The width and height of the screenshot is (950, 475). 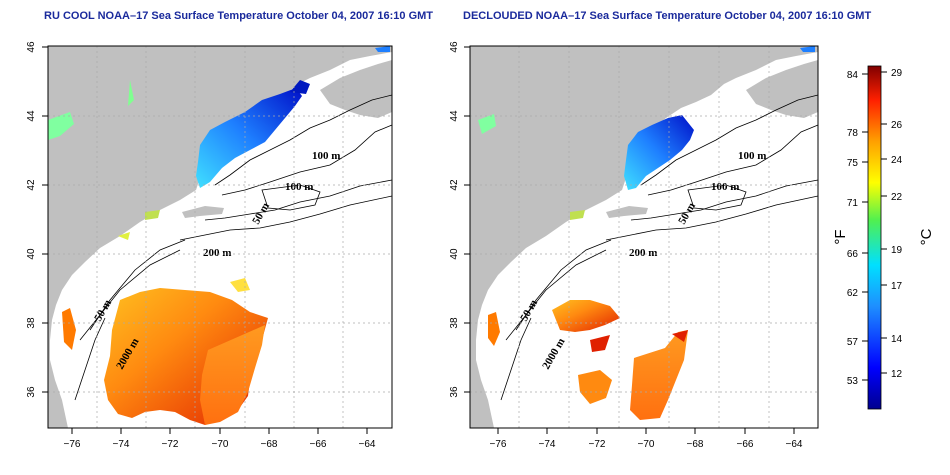 I want to click on celsius-tick-label: 12, so click(x=897, y=374).